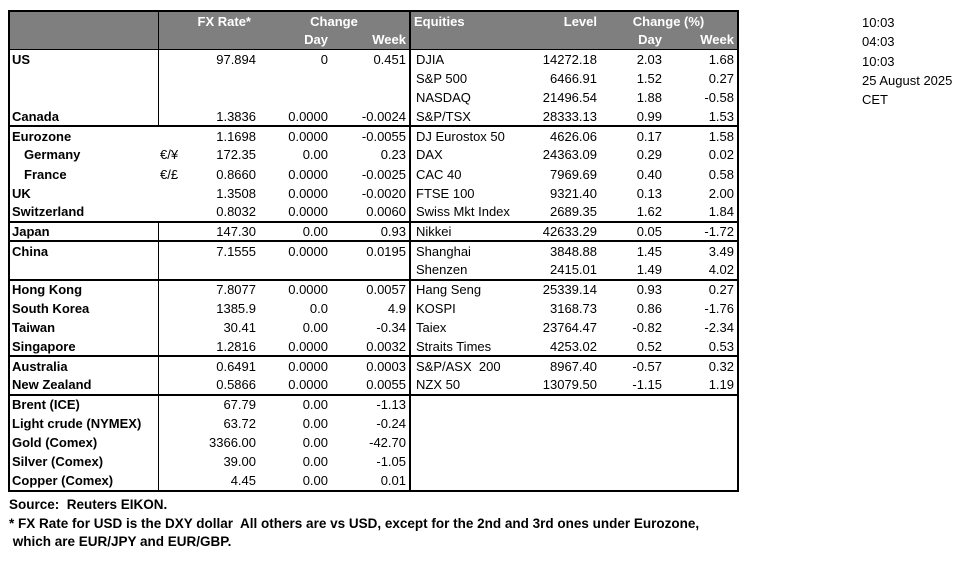  Describe the element at coordinates (295, 78) in the screenshot. I see `fx-day-change` at that location.